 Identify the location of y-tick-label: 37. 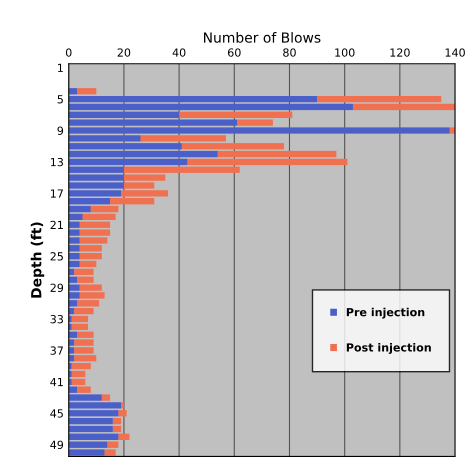
(56, 350).